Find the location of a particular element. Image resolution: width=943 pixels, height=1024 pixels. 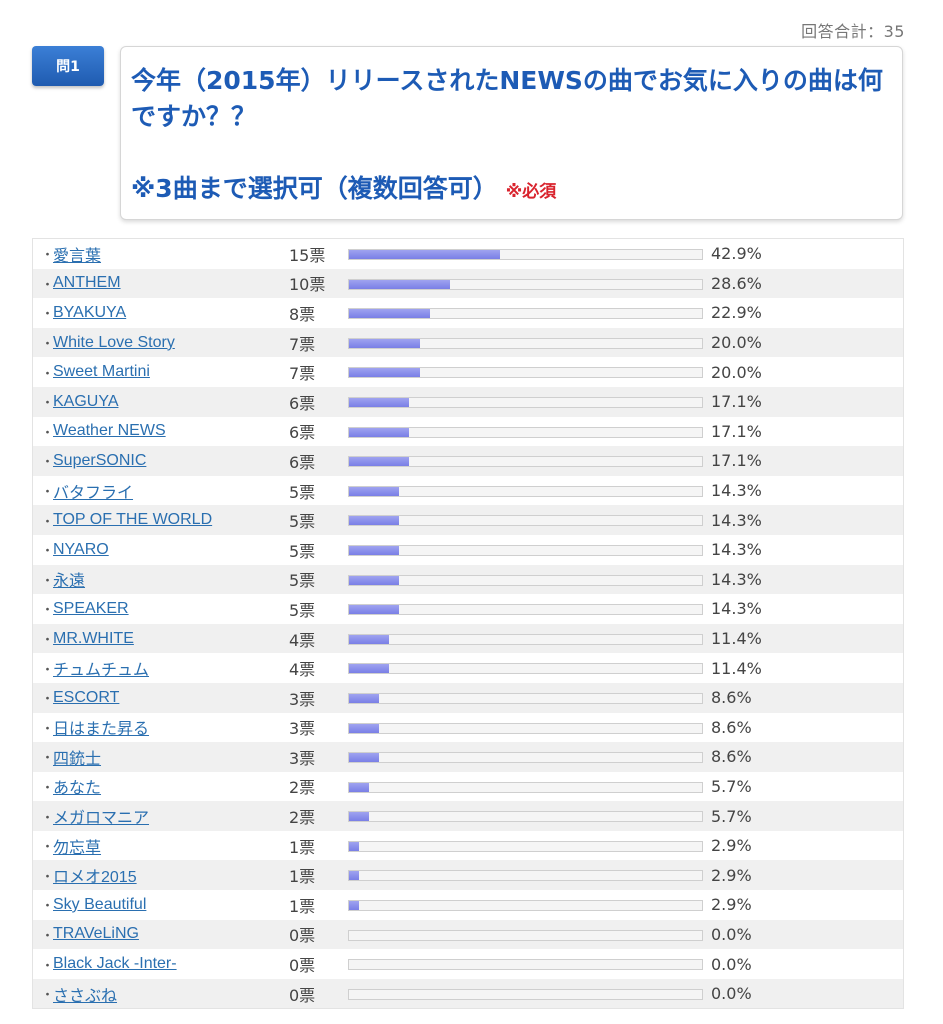

song-link: バタフライ is located at coordinates (93, 493).